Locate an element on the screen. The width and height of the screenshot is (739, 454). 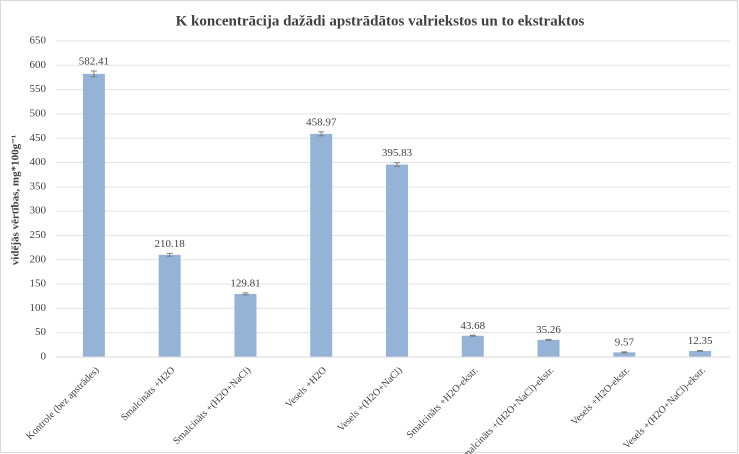
y-tick-label: 150 is located at coordinates (38, 284).